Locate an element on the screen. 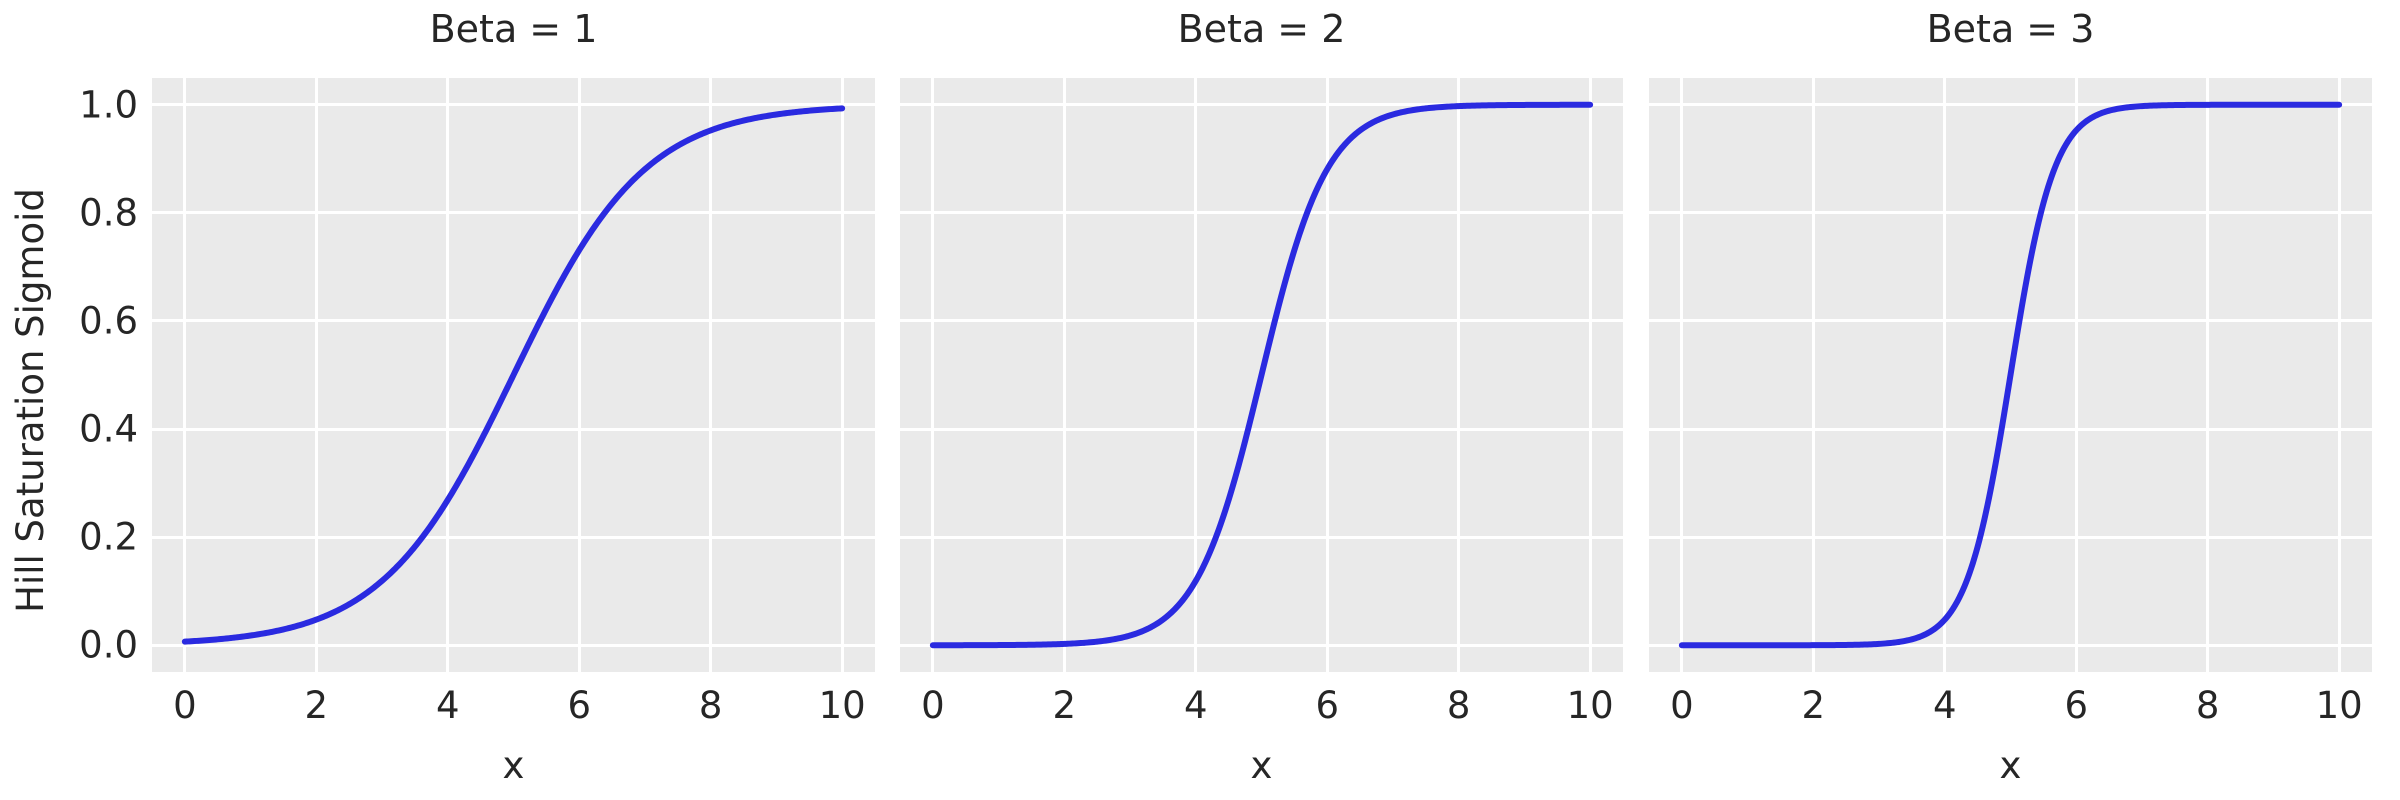 This screenshot has height=800, width=2400. y-tick-label: 0.6 is located at coordinates (108, 321).